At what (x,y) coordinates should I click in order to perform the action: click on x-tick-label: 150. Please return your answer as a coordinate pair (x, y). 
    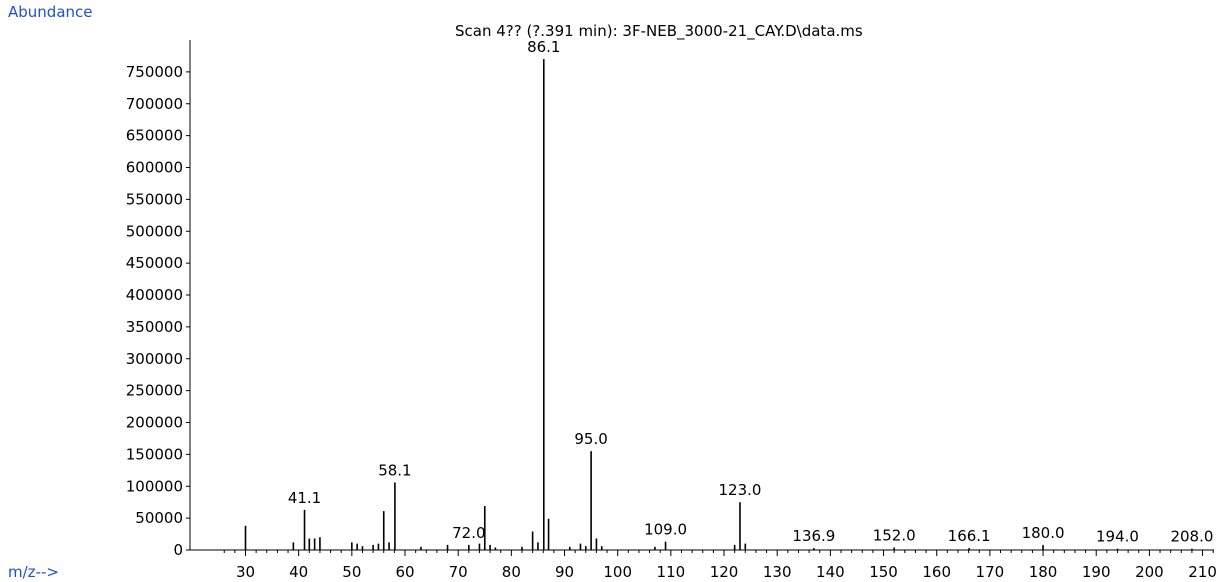
    Looking at the image, I should click on (883, 572).